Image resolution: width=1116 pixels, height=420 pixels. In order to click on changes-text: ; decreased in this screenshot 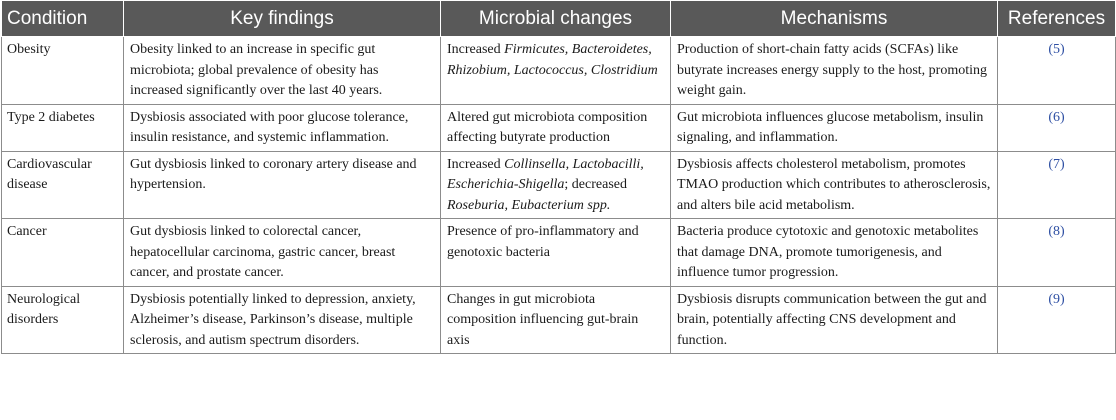, I will do `click(595, 184)`.